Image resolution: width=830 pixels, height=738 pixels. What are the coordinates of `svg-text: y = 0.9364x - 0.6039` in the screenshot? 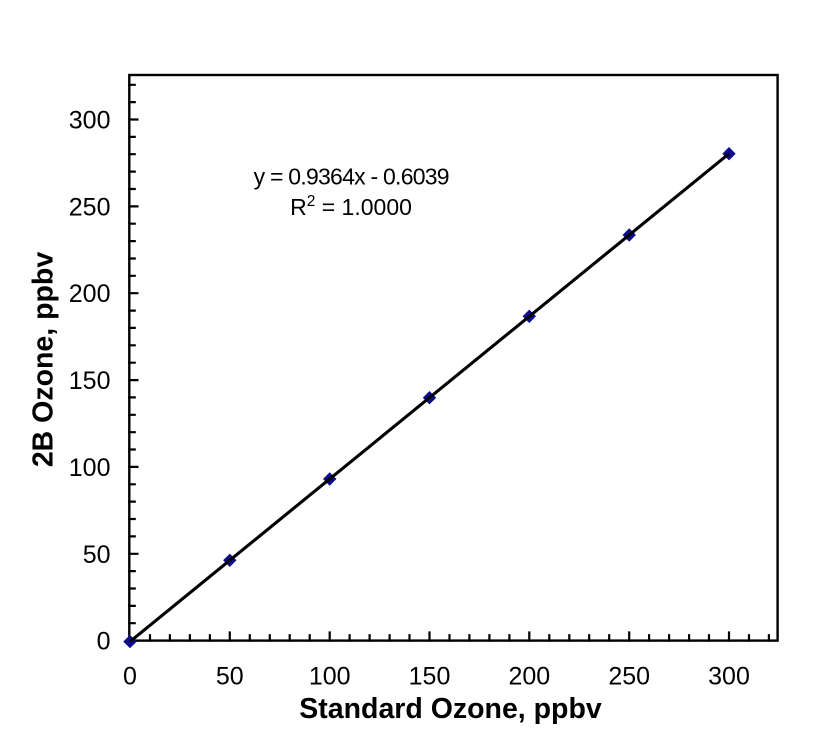 It's located at (352, 177).